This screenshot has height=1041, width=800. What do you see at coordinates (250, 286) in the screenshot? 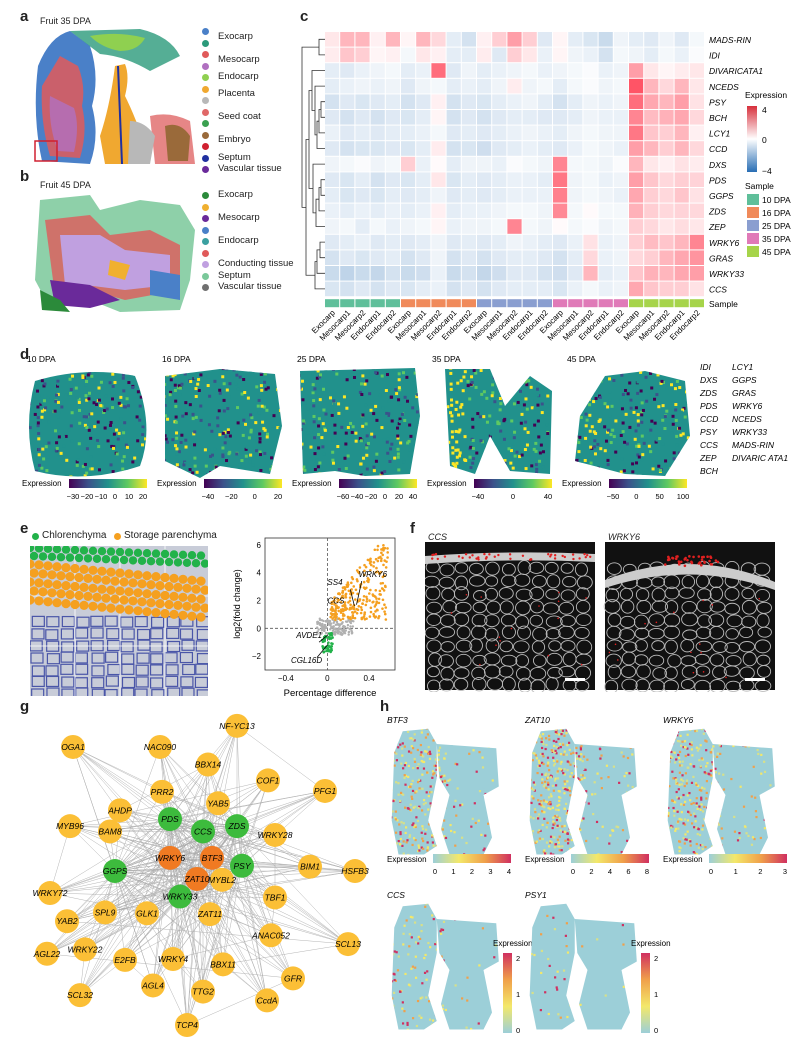
I see `panel-b-legend-label: Vascular tissue` at bounding box center [250, 286].